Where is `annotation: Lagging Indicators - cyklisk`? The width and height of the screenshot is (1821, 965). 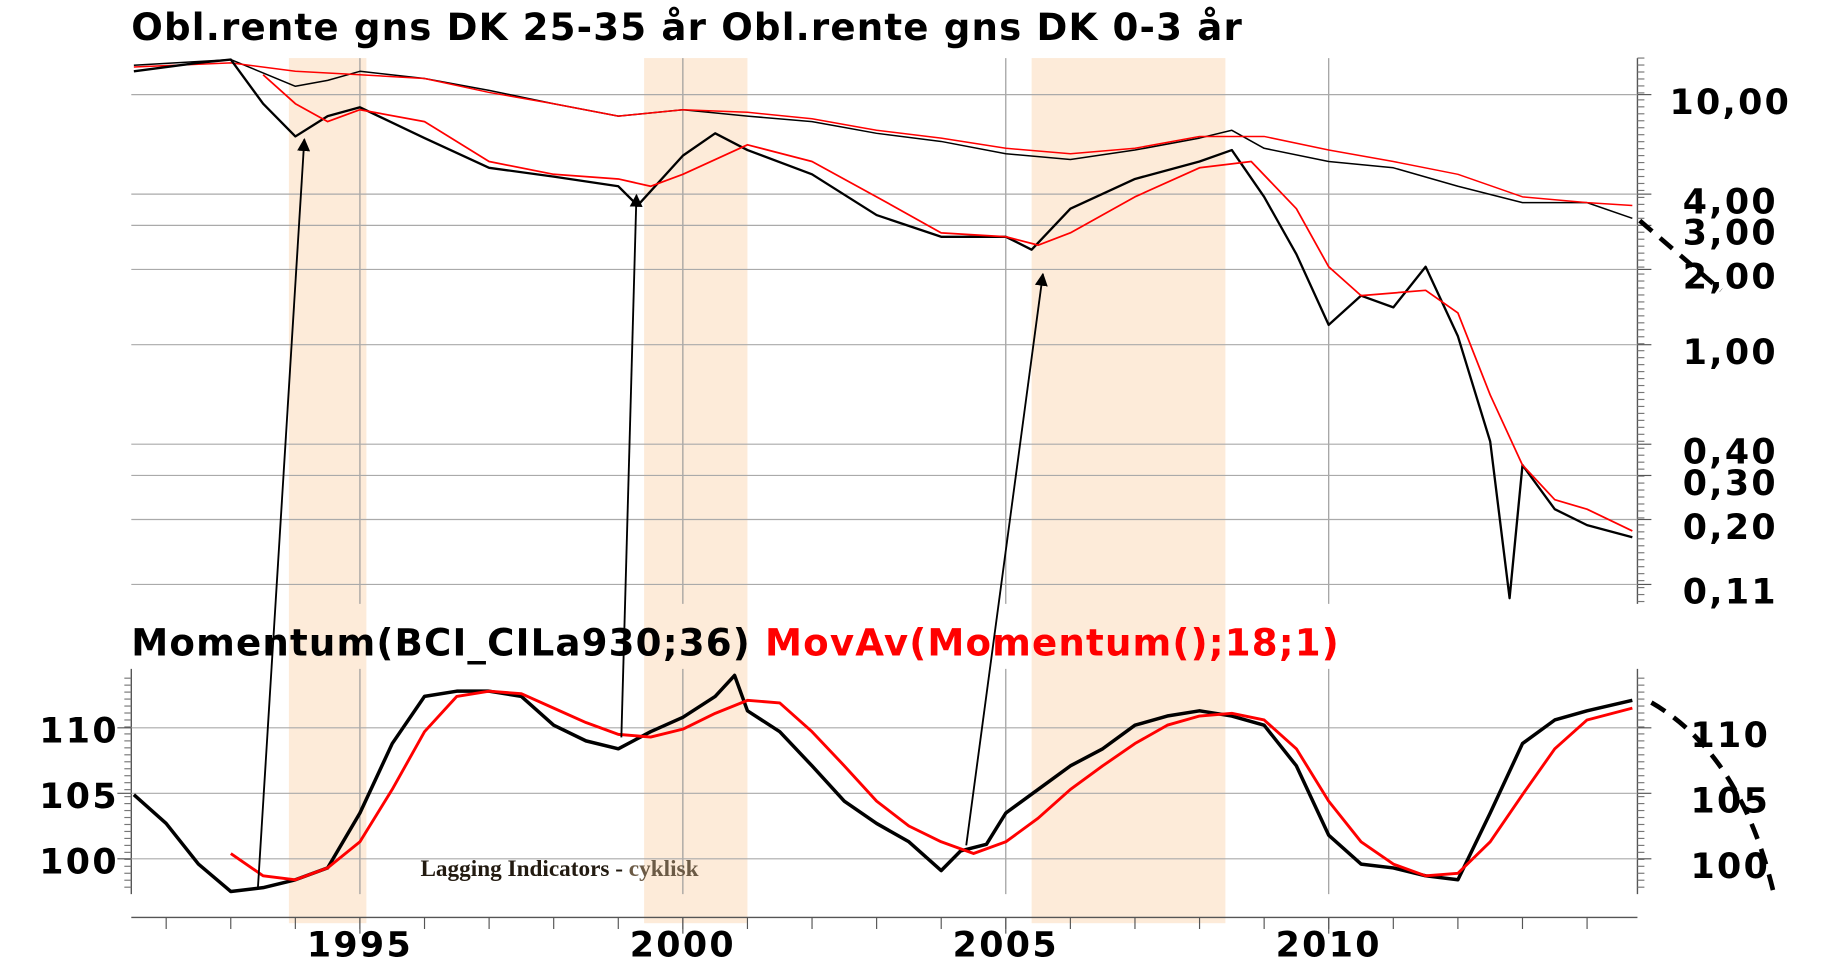
annotation: Lagging Indicators - cyklisk is located at coordinates (559, 869).